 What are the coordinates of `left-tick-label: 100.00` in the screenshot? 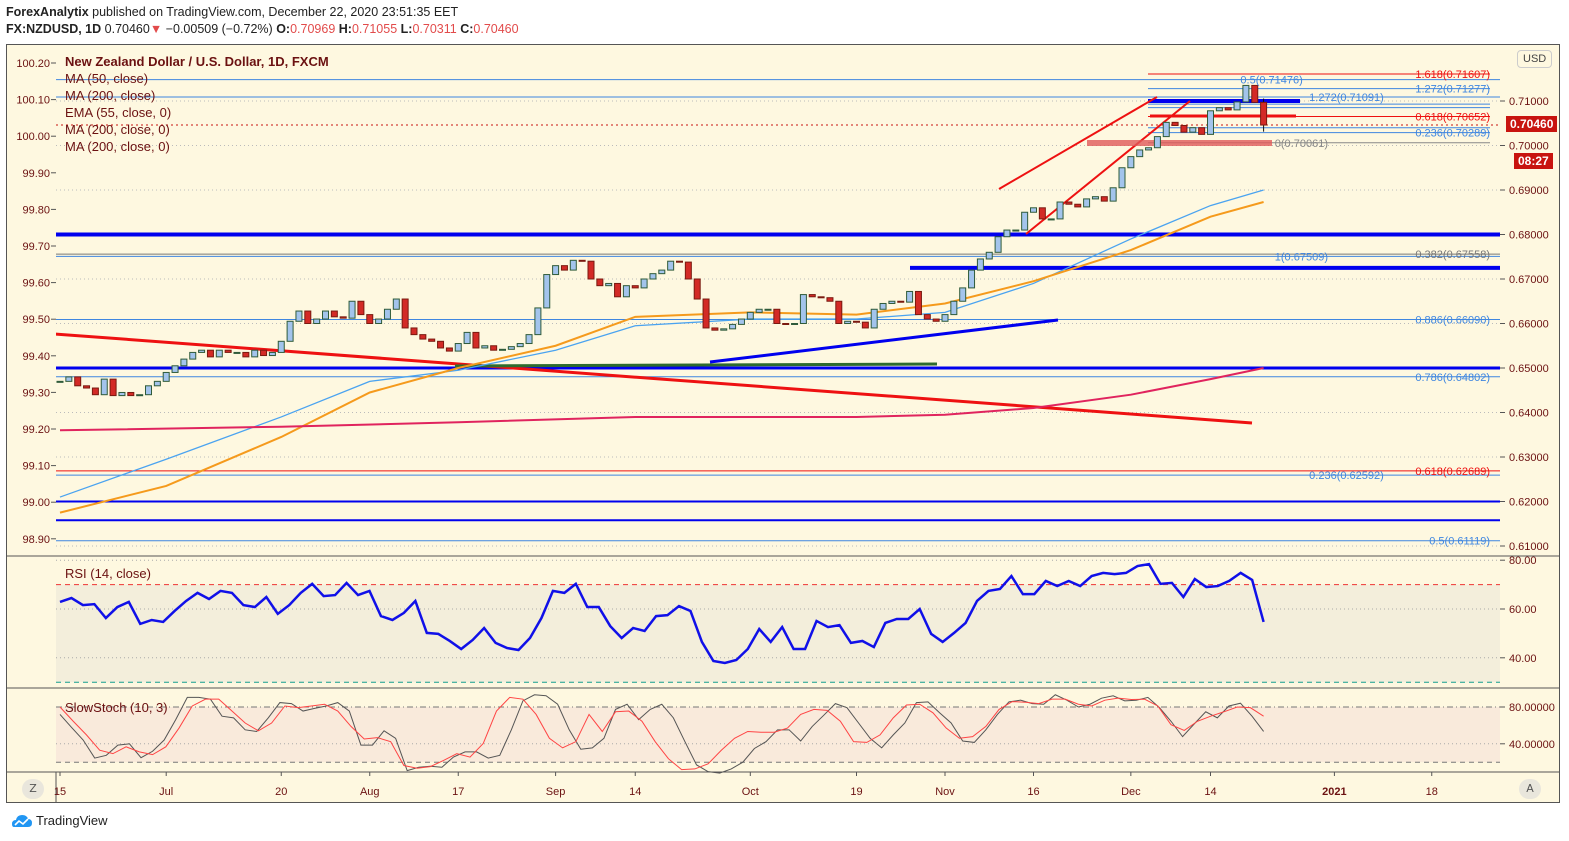 It's located at (33, 137).